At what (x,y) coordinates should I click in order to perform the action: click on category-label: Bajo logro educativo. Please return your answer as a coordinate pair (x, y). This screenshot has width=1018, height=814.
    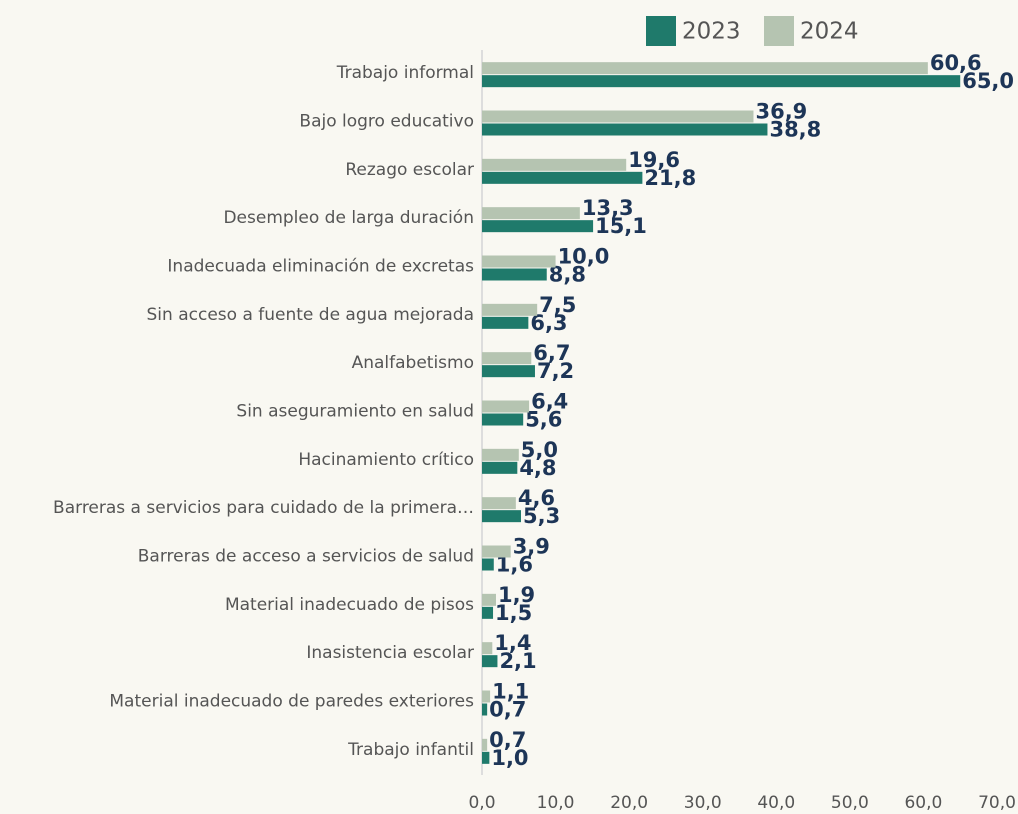
    Looking at the image, I should click on (386, 122).